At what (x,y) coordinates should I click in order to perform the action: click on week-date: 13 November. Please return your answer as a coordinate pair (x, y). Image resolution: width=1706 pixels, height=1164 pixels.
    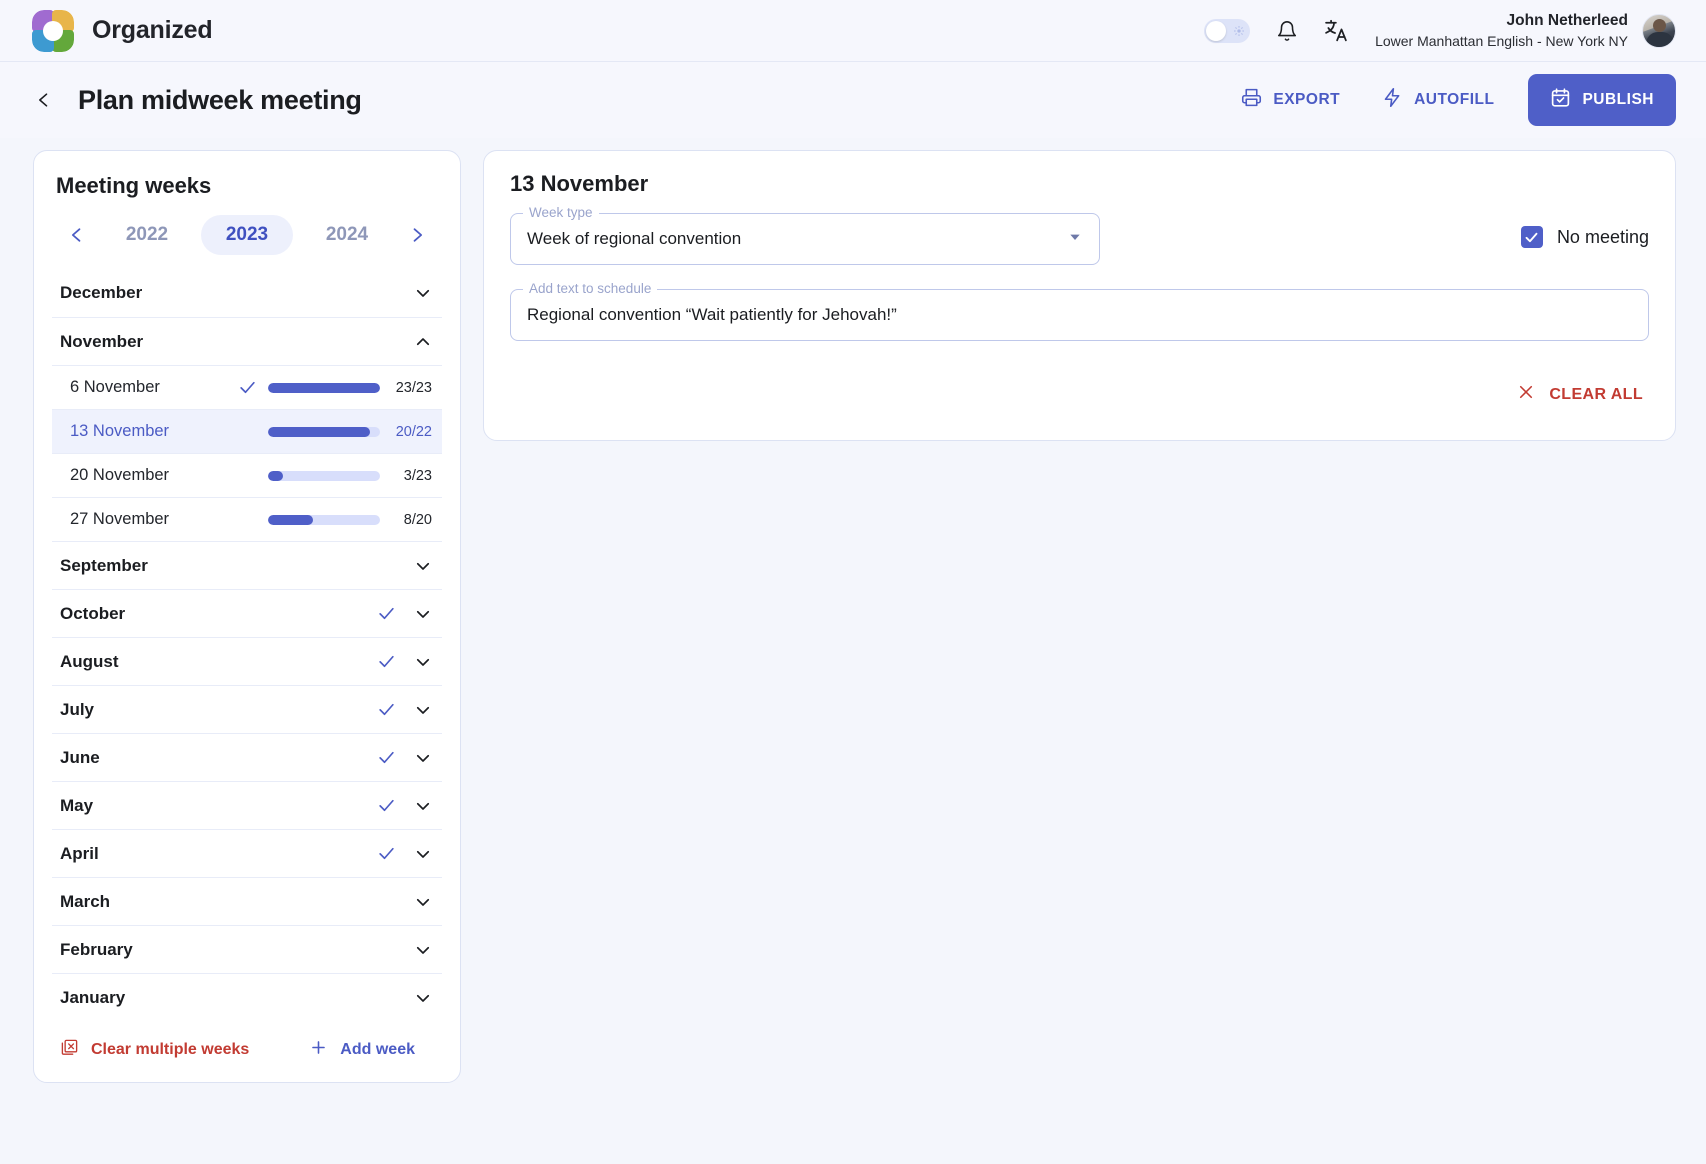
    Looking at the image, I should click on (120, 431).